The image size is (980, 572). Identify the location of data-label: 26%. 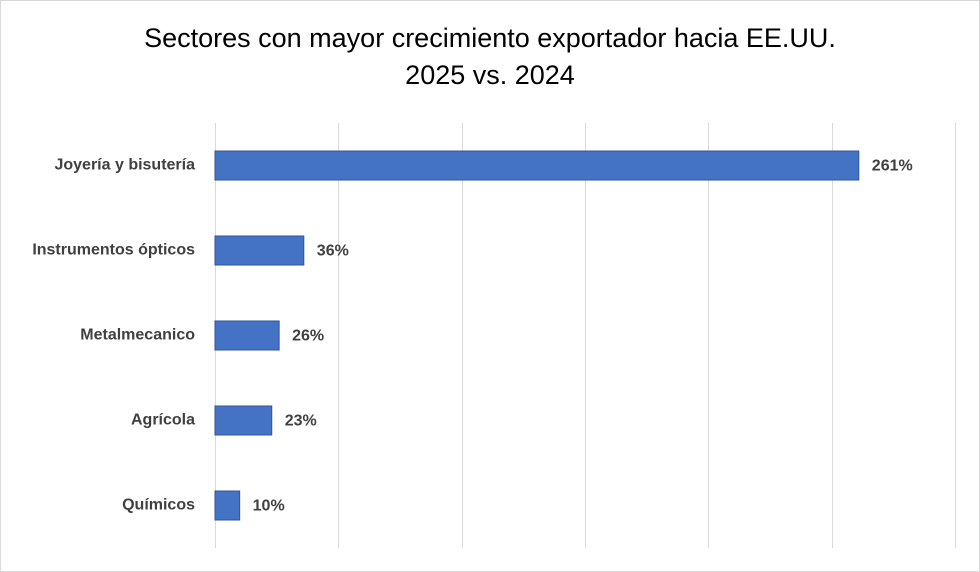
(308, 336).